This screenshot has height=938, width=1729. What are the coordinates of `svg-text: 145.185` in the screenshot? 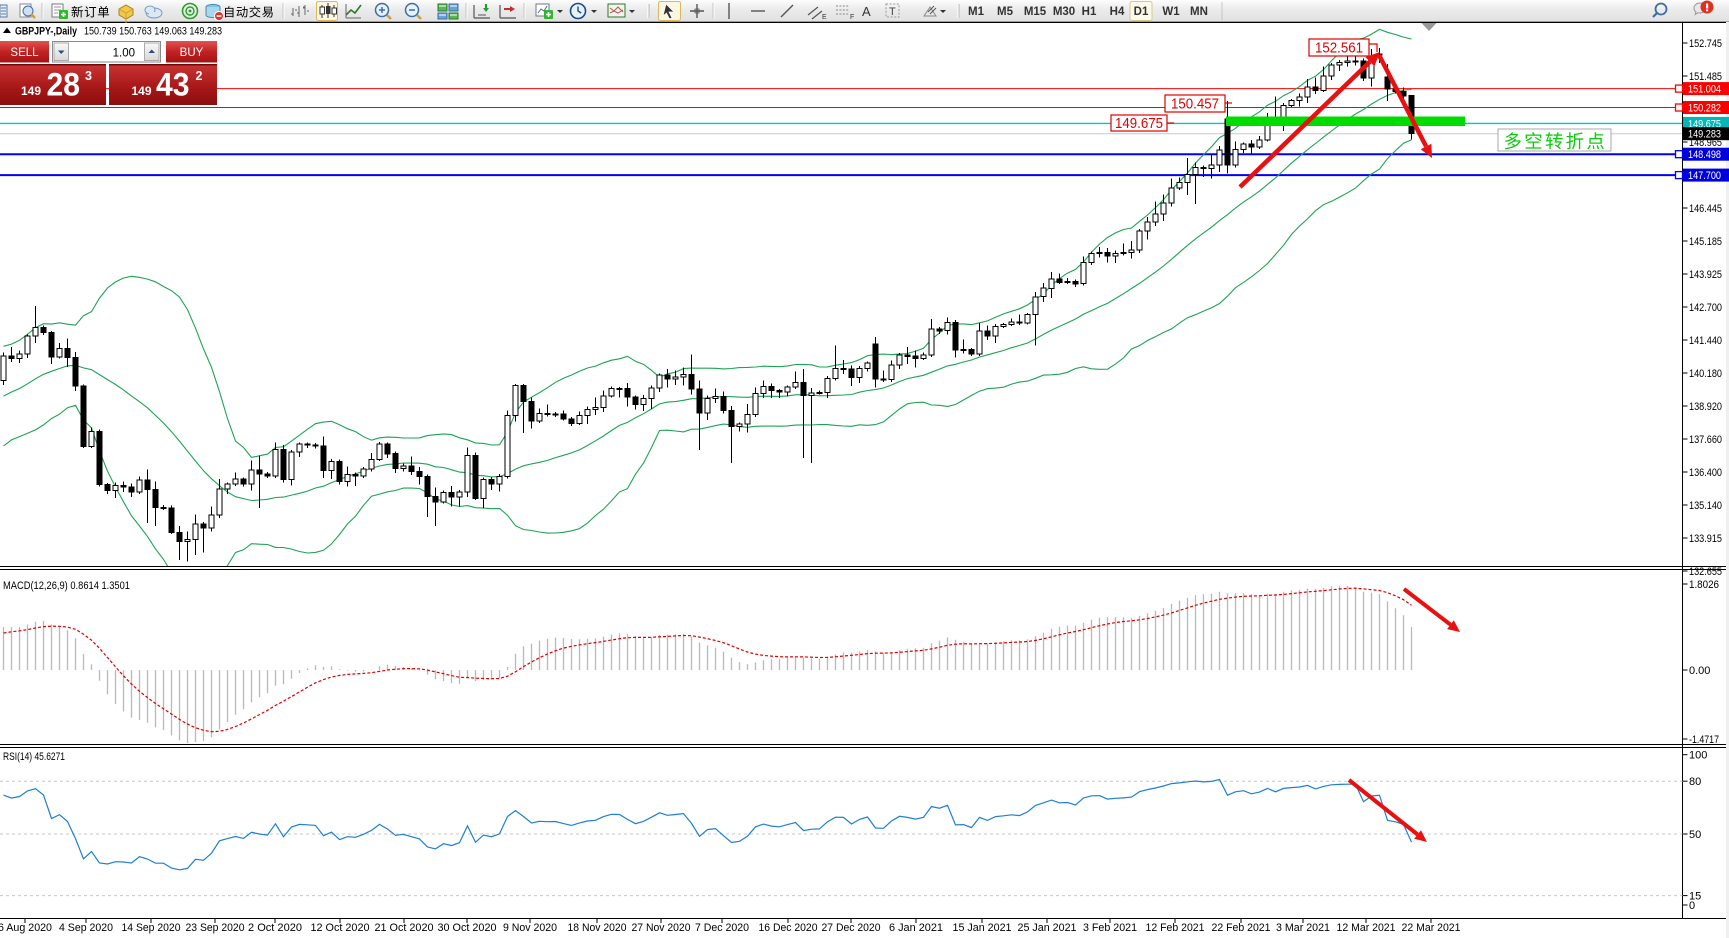 It's located at (1705, 242).